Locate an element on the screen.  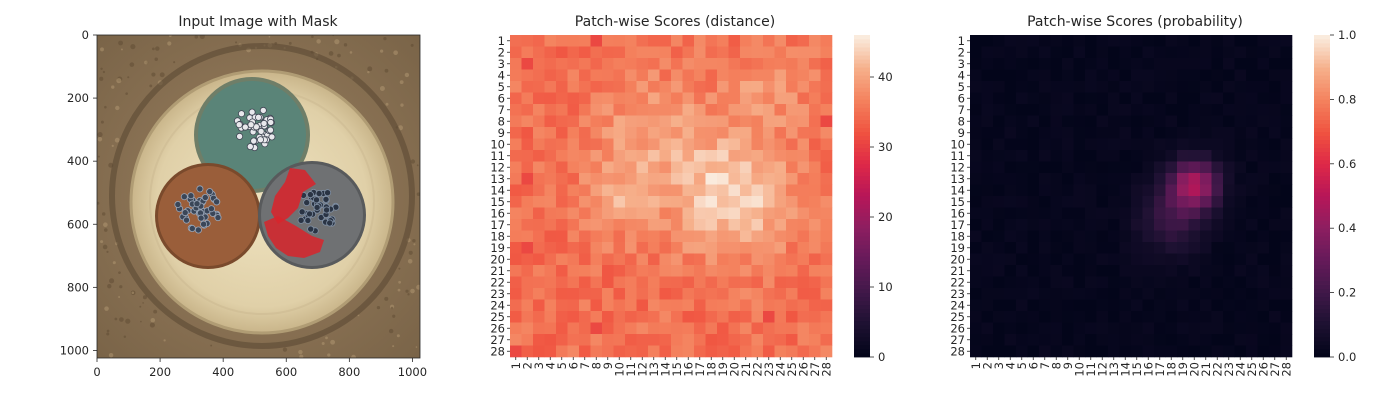
row-label: 16 is located at coordinates (497, 213).